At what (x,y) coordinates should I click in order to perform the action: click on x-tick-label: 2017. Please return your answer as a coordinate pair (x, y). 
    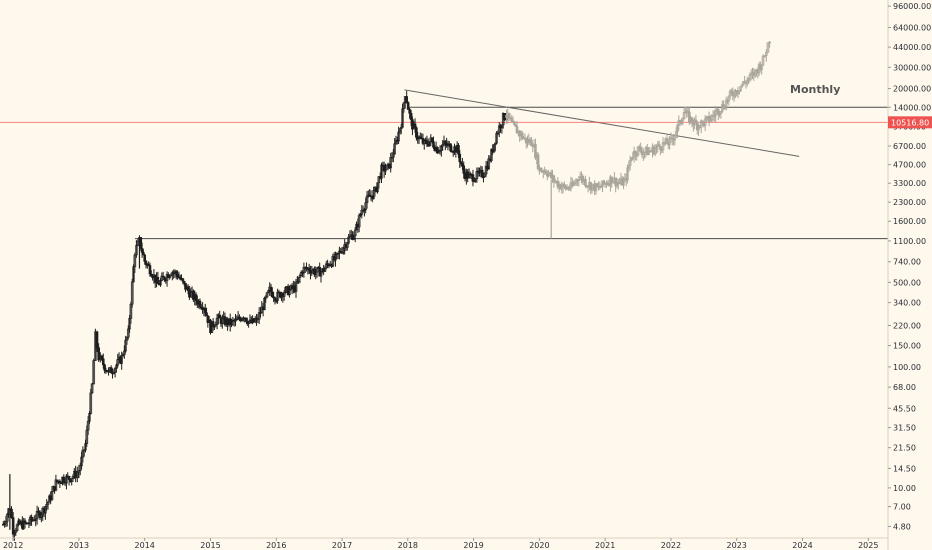
    Looking at the image, I should click on (342, 545).